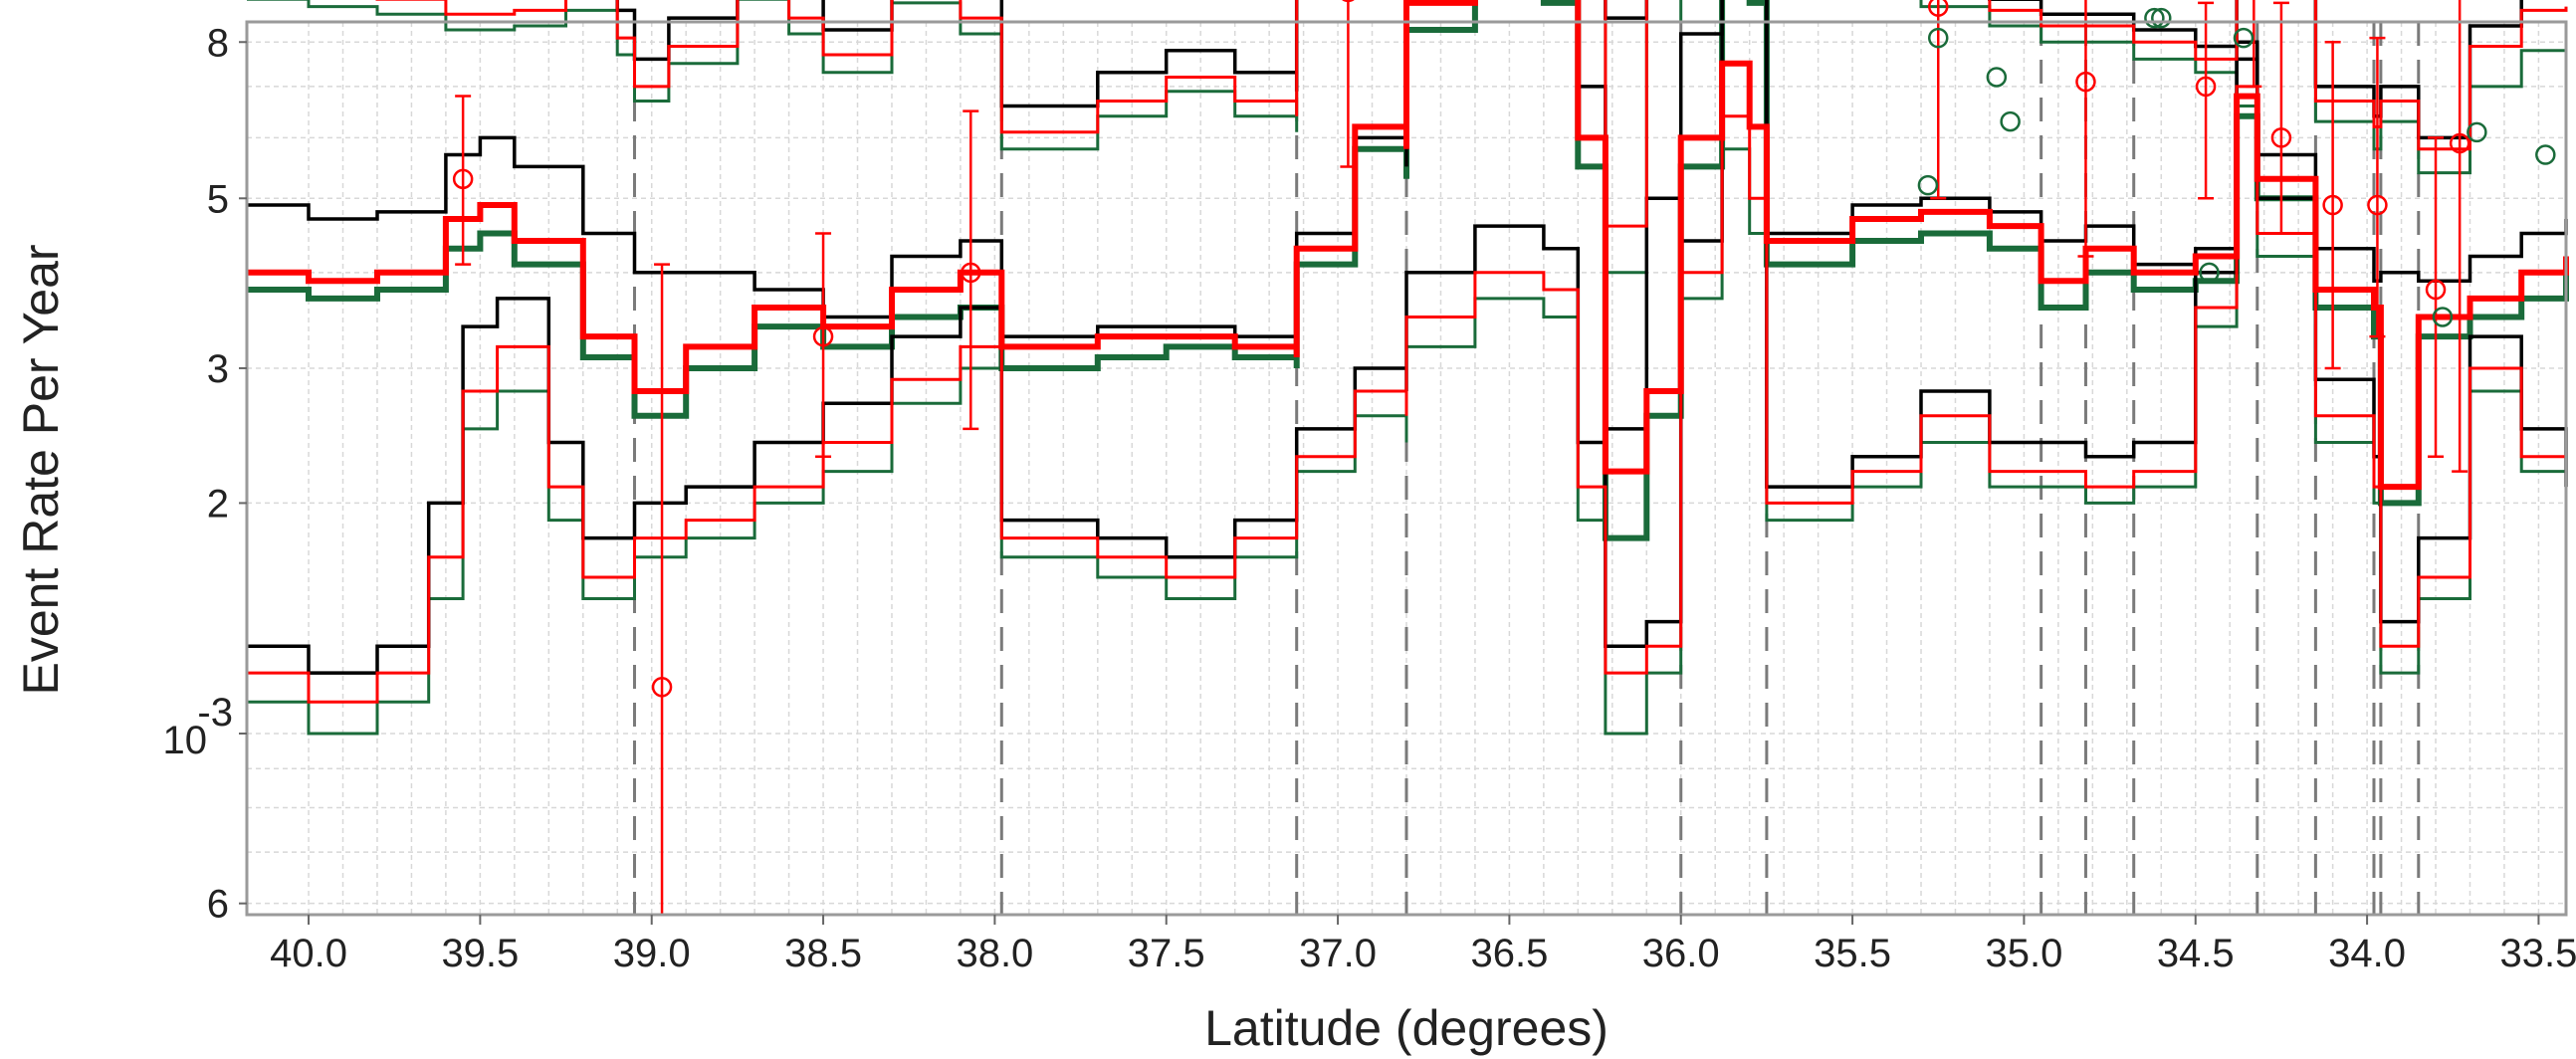 The width and height of the screenshot is (2576, 1059). Describe the element at coordinates (1681, 953) in the screenshot. I see `x-tick-label: 36.0` at that location.